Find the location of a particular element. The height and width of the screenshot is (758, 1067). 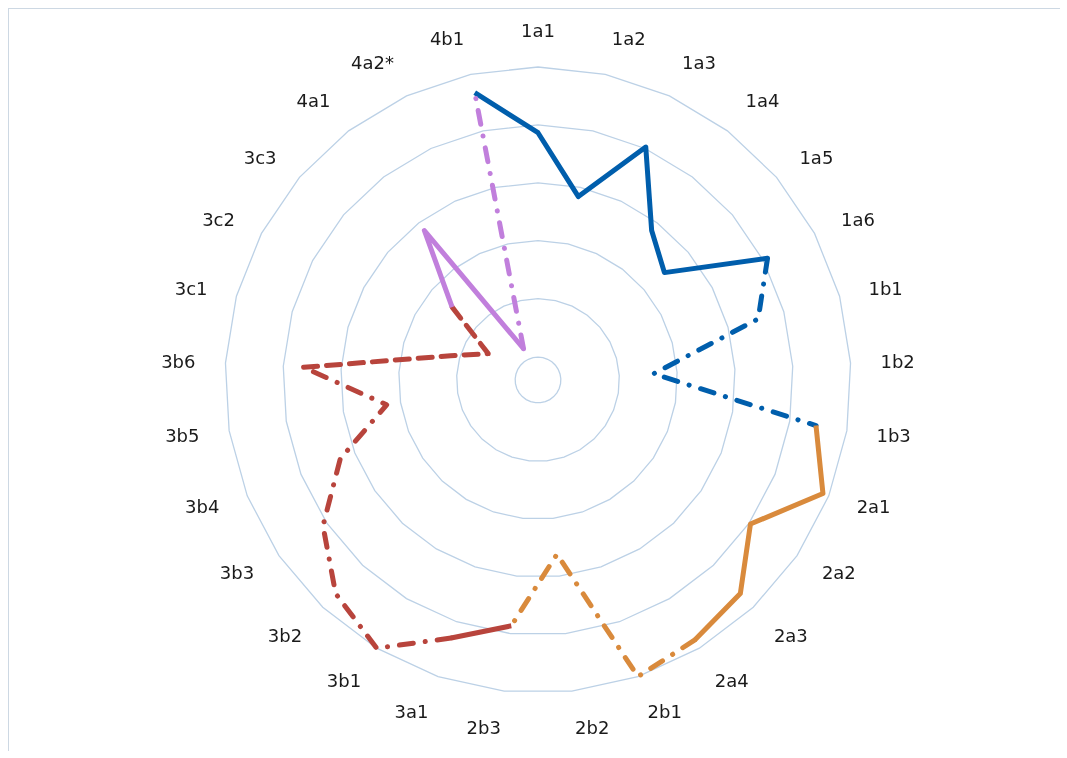

spoke-label: 2a4 is located at coordinates (731, 680).